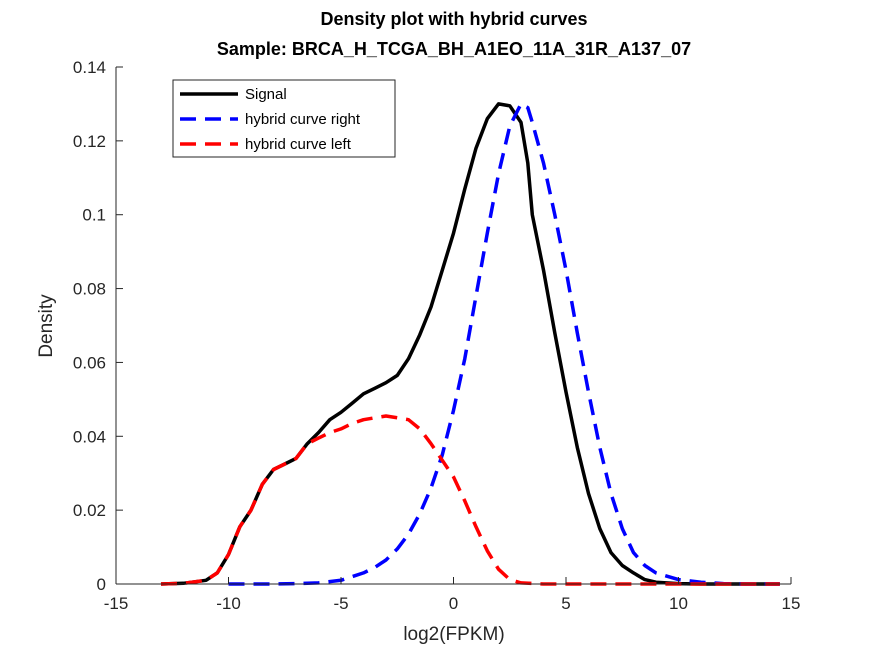 Image resolution: width=875 pixels, height=656 pixels. What do you see at coordinates (678, 603) in the screenshot?
I see `x-tick-label: 10` at bounding box center [678, 603].